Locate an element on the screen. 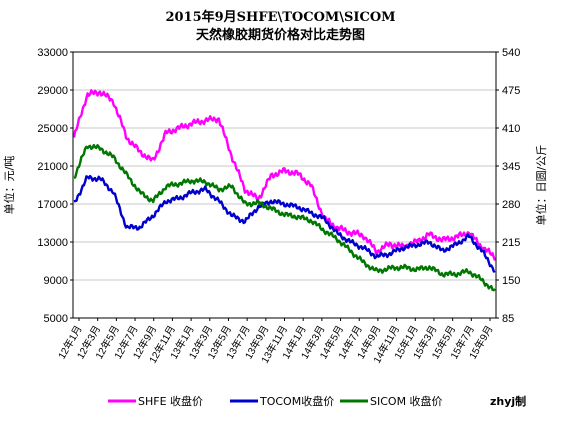 The height and width of the screenshot is (424, 561). y-axis-right-label: 单位：日圆/公斤 is located at coordinates (541, 185).